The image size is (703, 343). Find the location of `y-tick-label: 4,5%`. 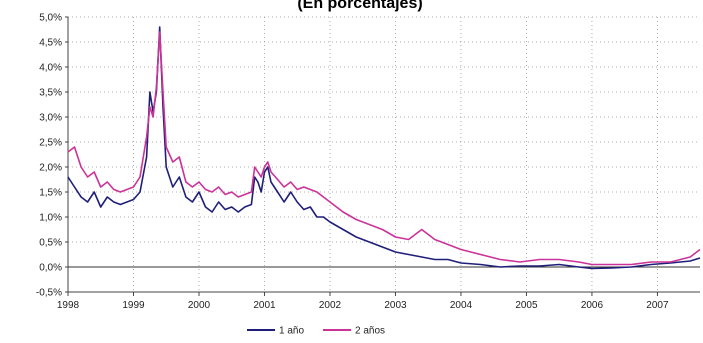

y-tick-label: 4,5% is located at coordinates (50, 43).